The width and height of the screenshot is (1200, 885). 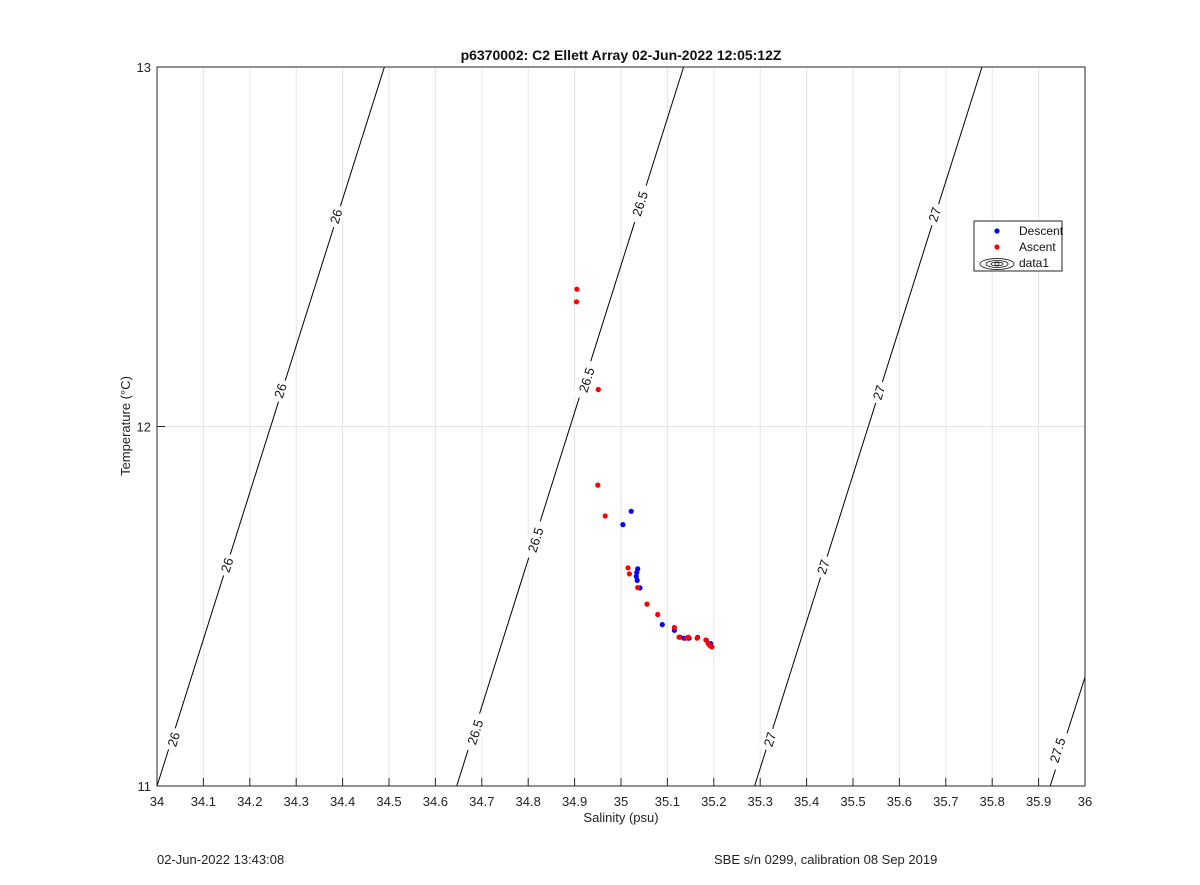 I want to click on x-tick-label: 34.9, so click(x=574, y=801).